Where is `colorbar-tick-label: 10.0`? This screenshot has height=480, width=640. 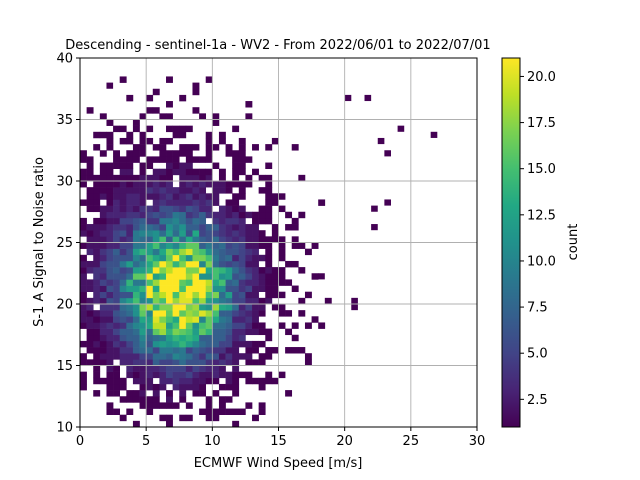
colorbar-tick-label: 10.0 is located at coordinates (541, 261).